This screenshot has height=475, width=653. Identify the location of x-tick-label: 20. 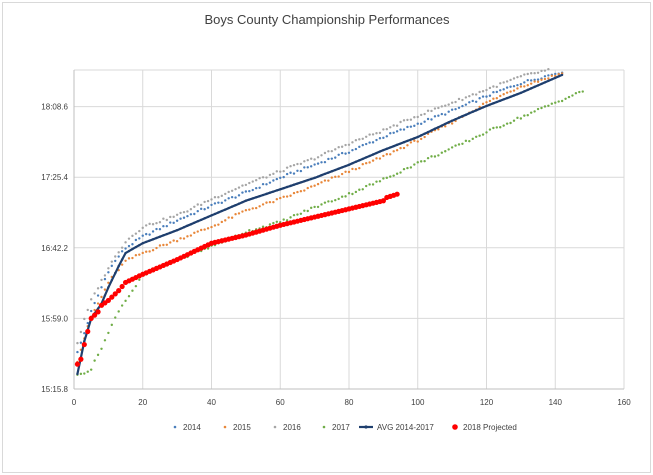
(142, 402).